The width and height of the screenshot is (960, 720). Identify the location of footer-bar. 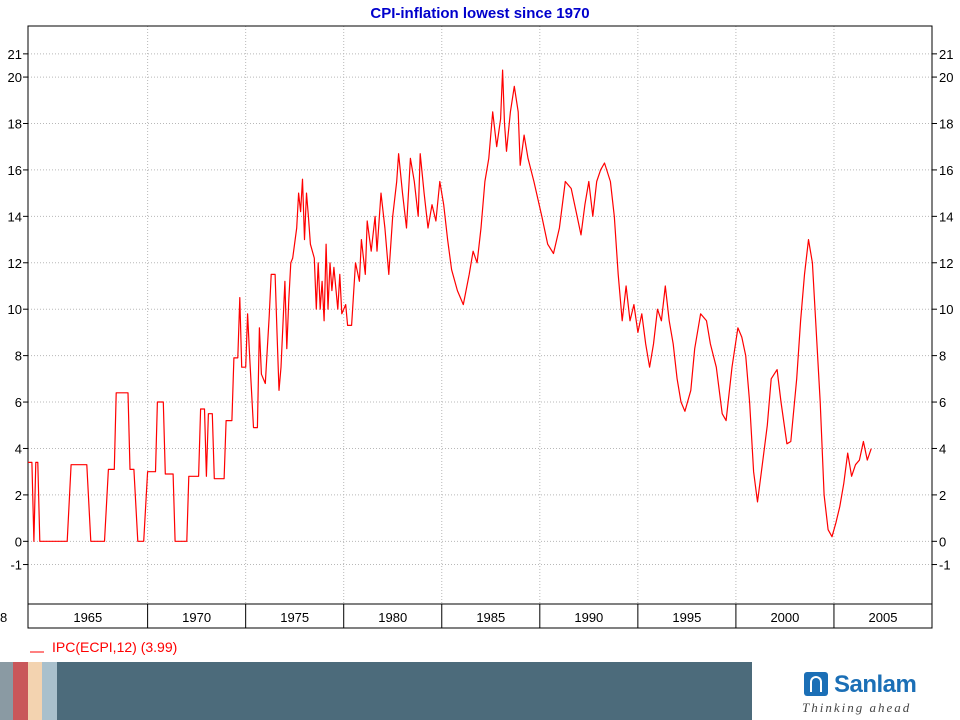
(480, 691).